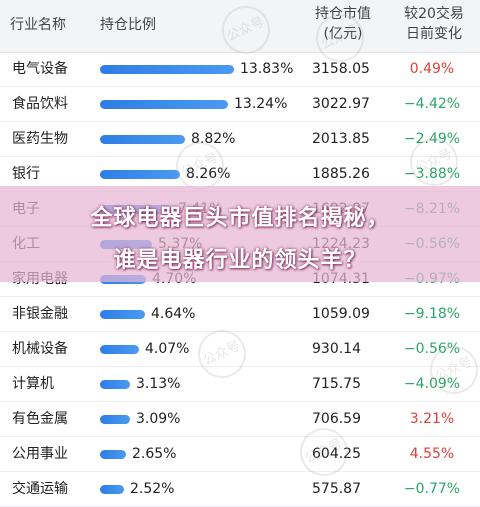 The width and height of the screenshot is (480, 507). I want to click on holding-value: 715.75, so click(336, 384).